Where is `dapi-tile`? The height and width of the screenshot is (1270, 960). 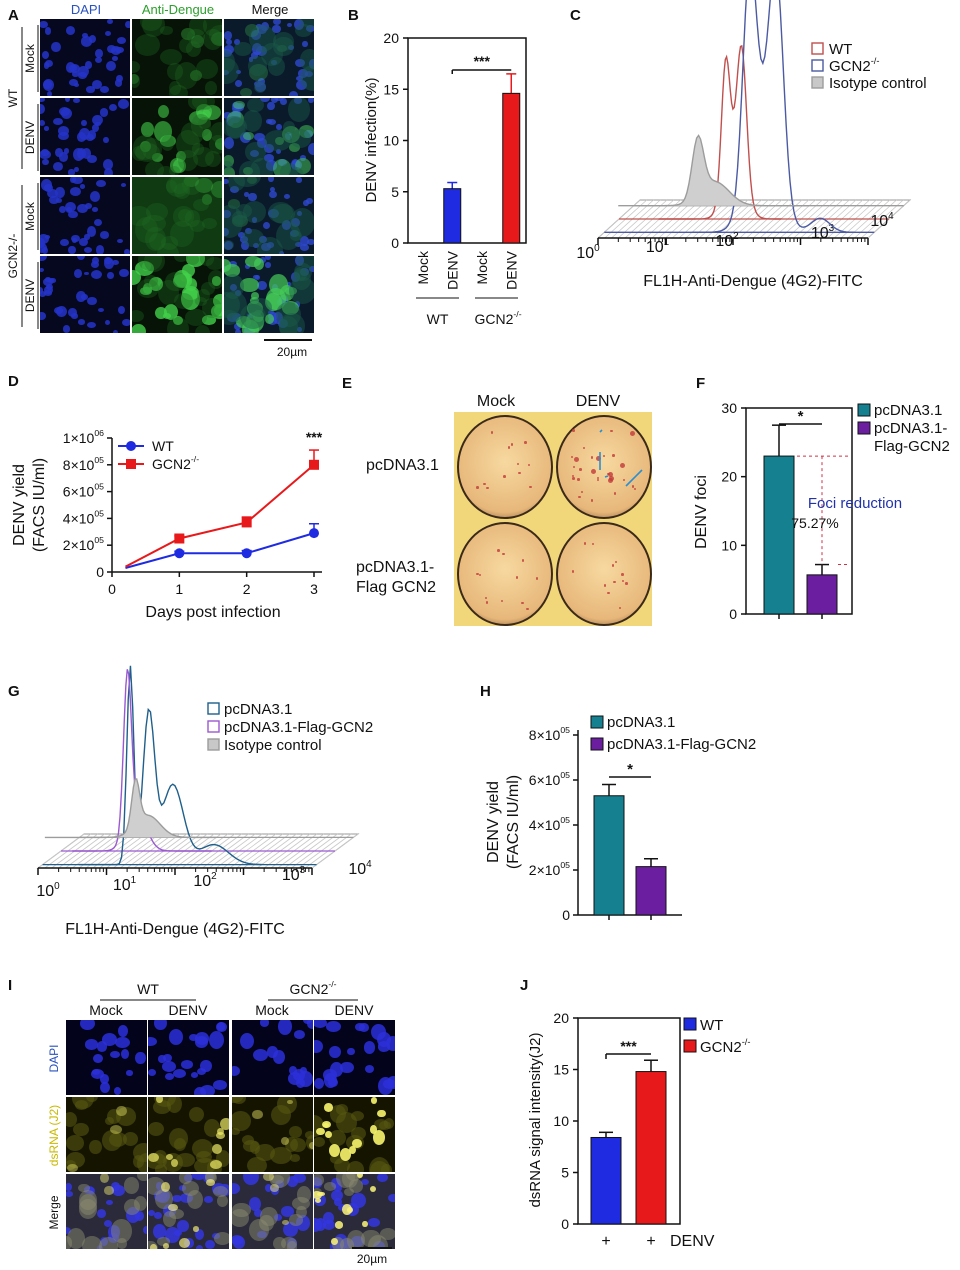
dapi-tile is located at coordinates (85, 136).